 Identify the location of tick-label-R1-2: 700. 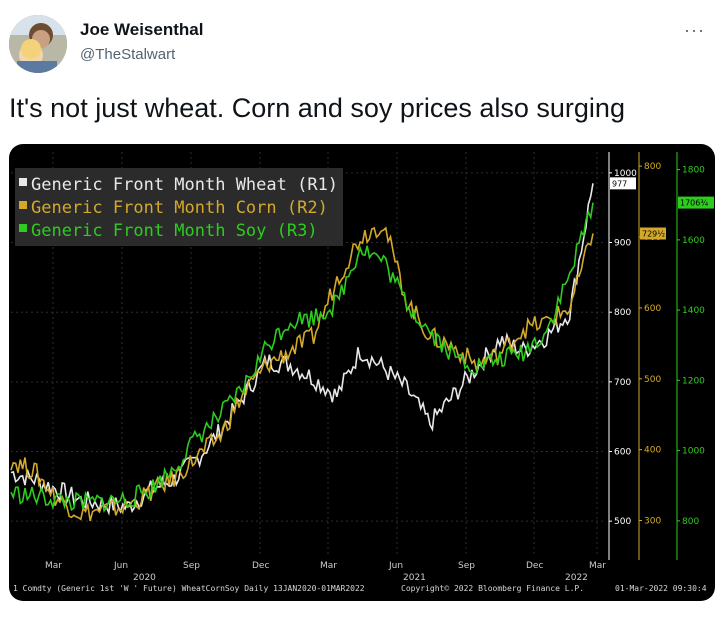
(622, 383).